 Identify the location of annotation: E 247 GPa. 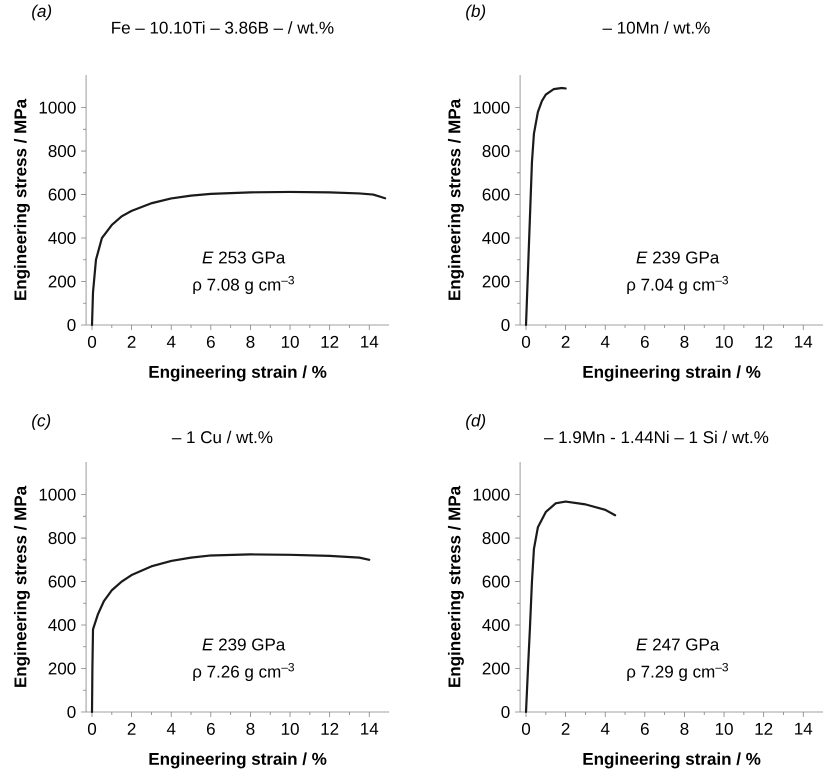
(678, 644).